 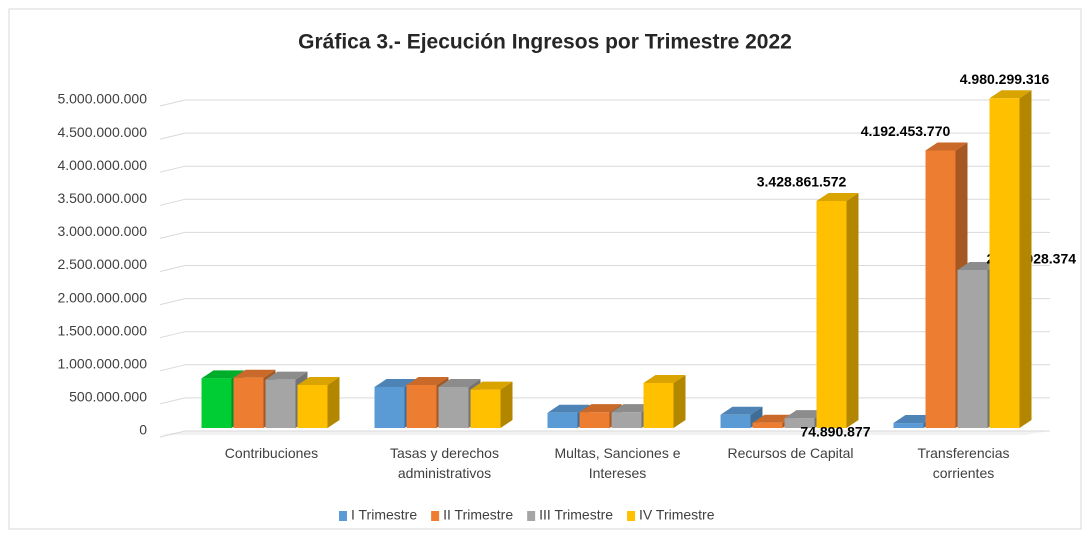 I want to click on y-tick-label: 500.000.000, so click(x=108, y=397).